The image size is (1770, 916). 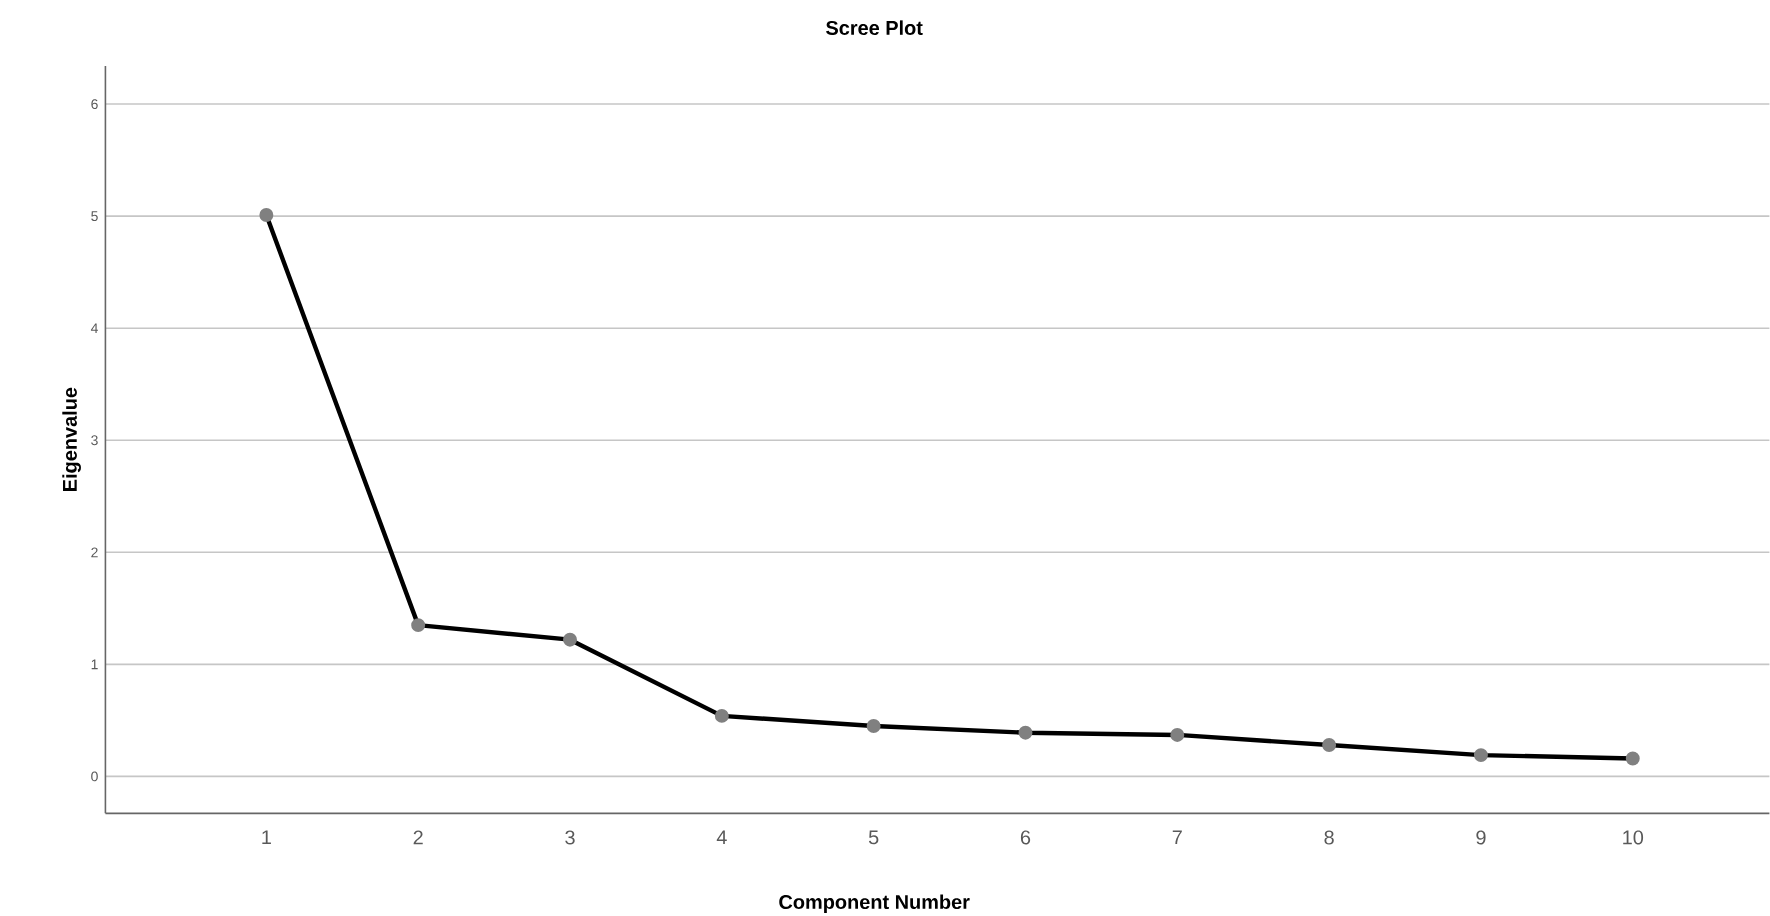 I want to click on x-tick-label: 9, so click(x=1481, y=837).